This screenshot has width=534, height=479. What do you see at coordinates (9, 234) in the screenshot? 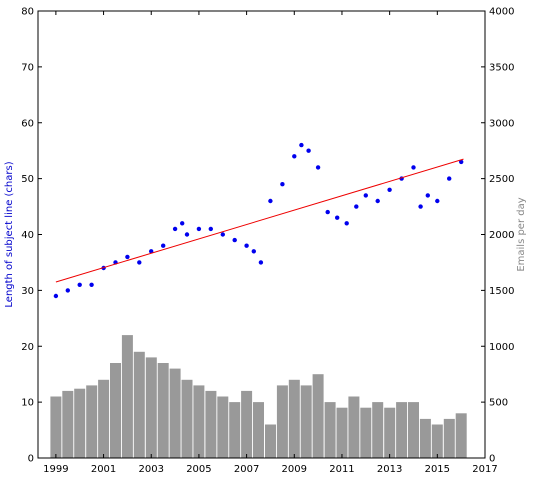
I see `y-axis-left-label: Length of subject line (chars)` at bounding box center [9, 234].